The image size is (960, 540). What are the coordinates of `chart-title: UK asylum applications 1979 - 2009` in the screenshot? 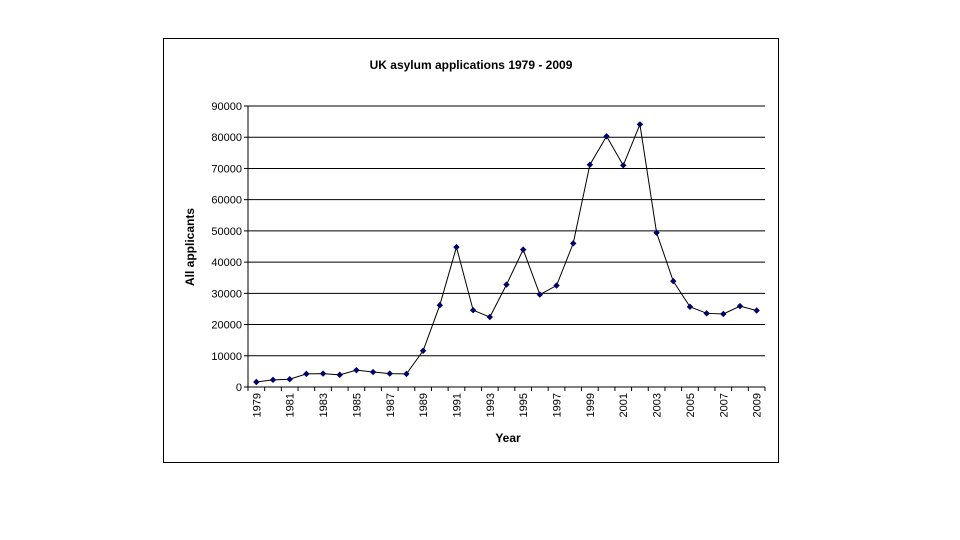 It's located at (471, 65).